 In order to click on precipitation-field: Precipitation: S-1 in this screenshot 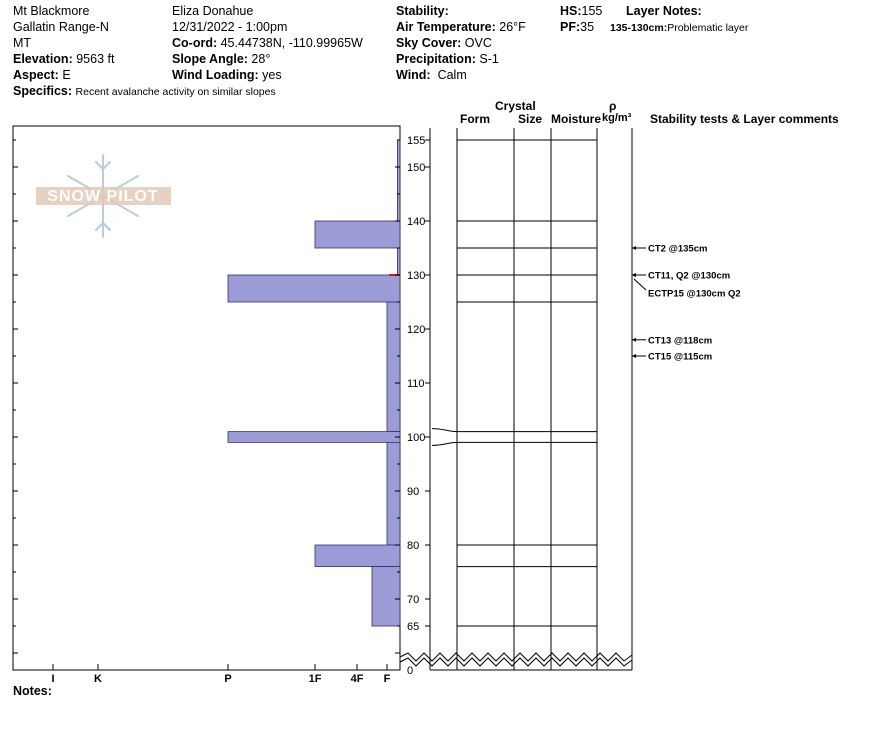, I will do `click(447, 59)`.